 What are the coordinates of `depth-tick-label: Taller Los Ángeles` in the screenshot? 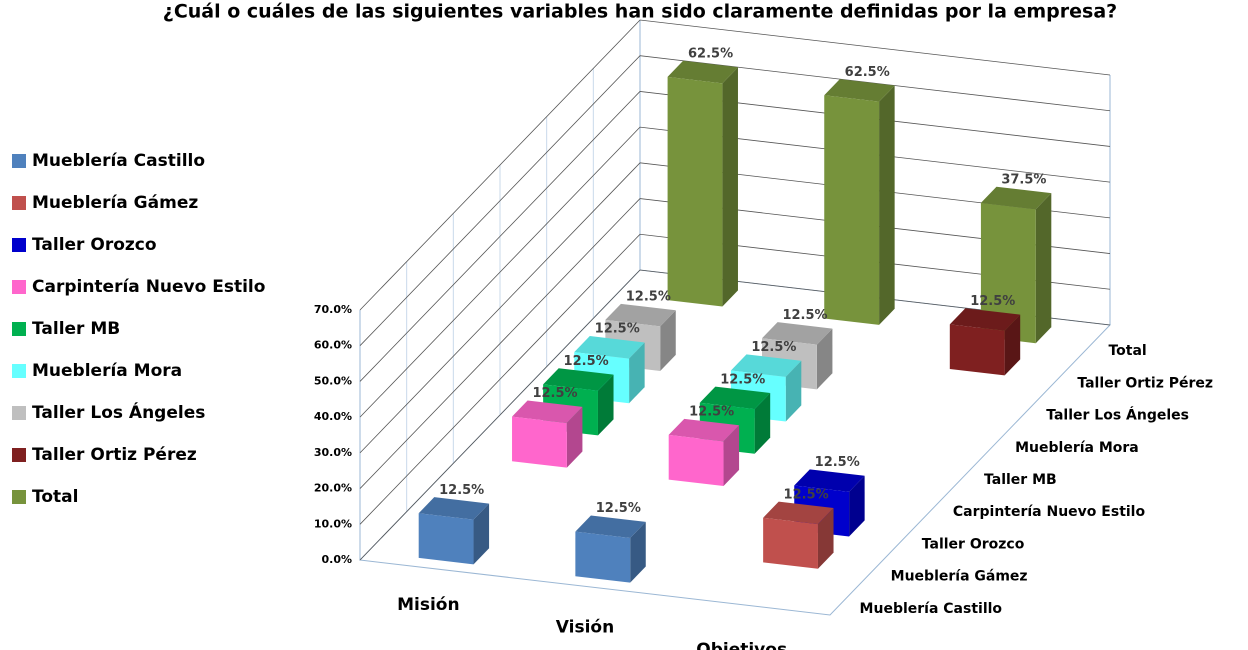 It's located at (1117, 415).